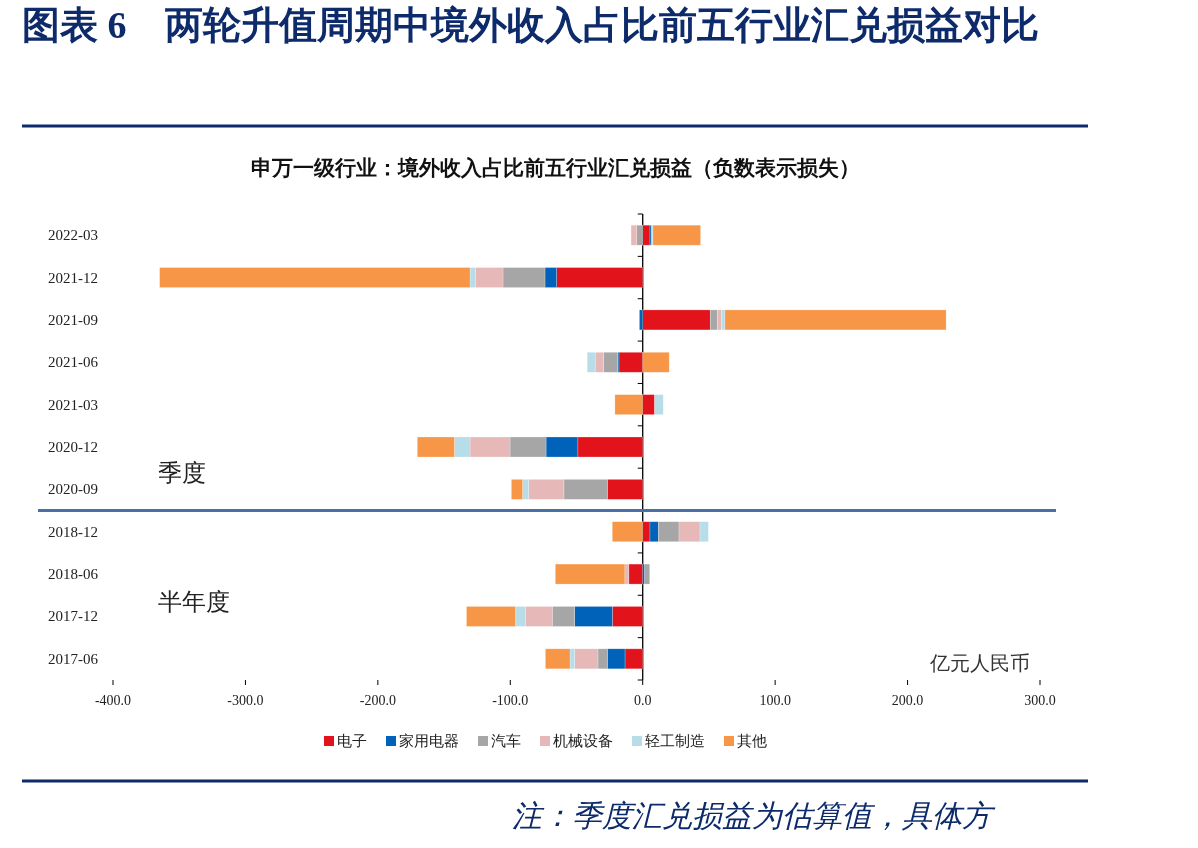 This screenshot has width=1198, height=848. I want to click on x-tick-label: 100.0, so click(775, 700).